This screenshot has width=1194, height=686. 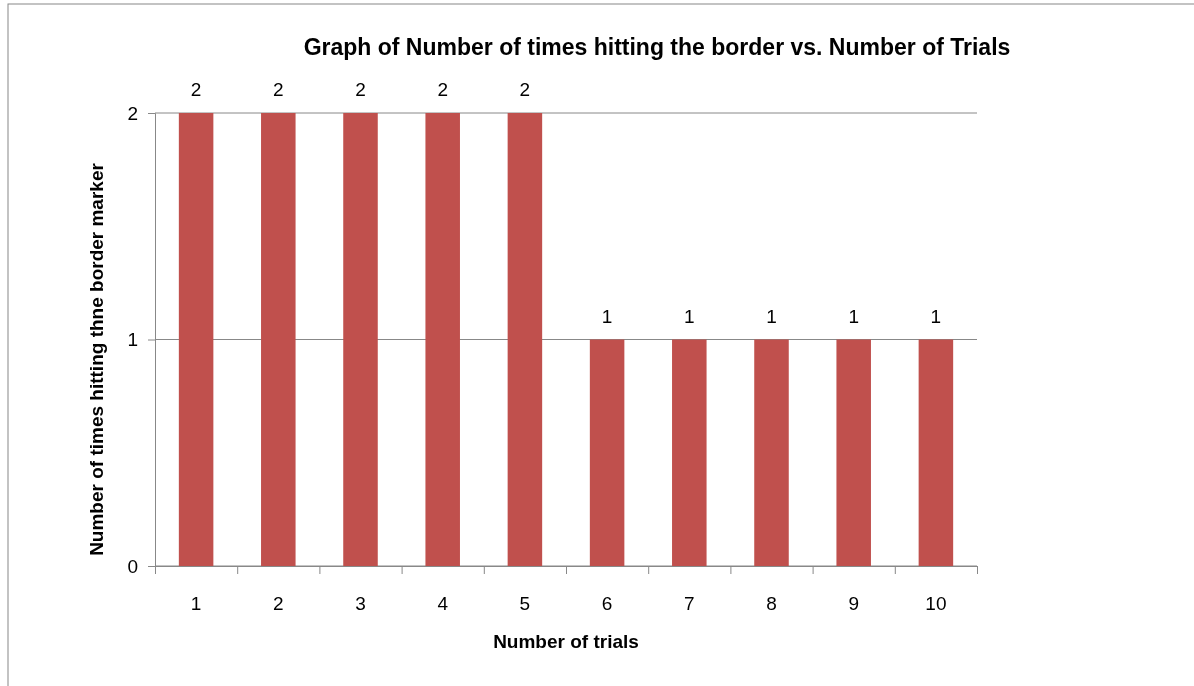 I want to click on x-tick-label: 5, so click(x=525, y=603).